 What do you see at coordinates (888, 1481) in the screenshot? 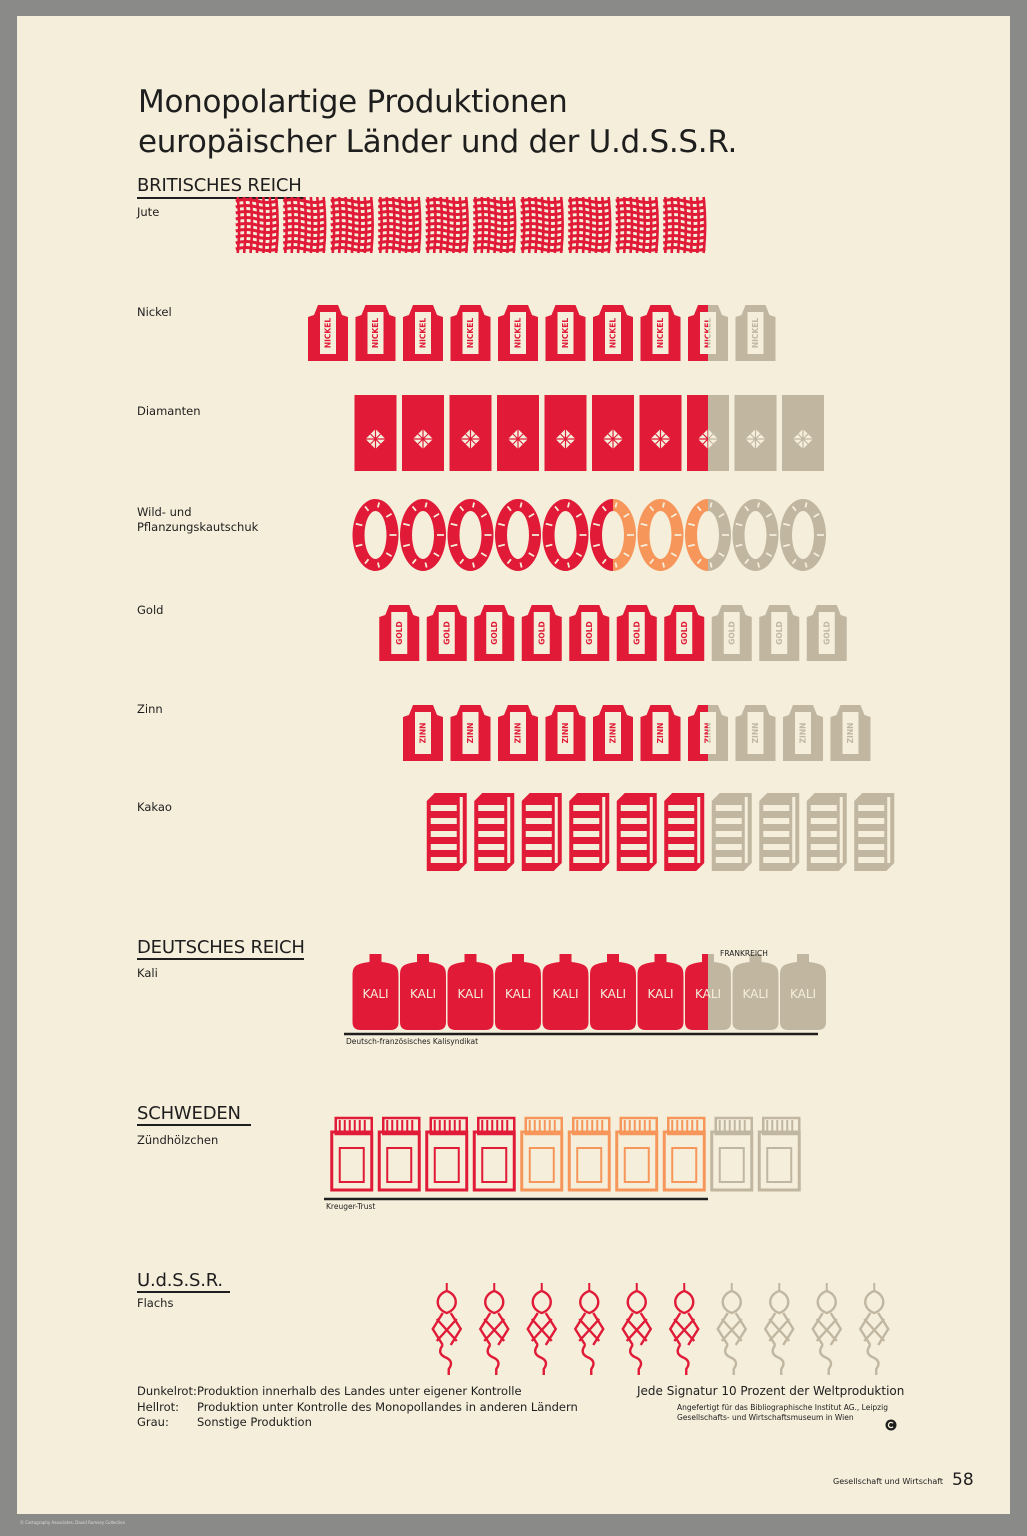
I see `footer-series: Gesellschaft und Wirtschaft` at bounding box center [888, 1481].